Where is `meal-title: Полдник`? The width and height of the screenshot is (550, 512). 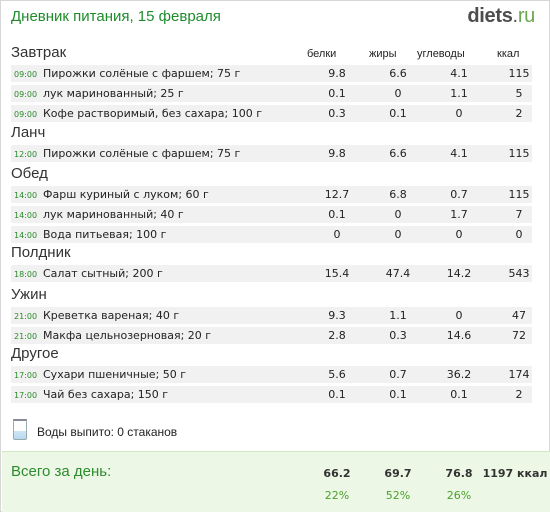
meal-title: Полдник is located at coordinates (41, 252).